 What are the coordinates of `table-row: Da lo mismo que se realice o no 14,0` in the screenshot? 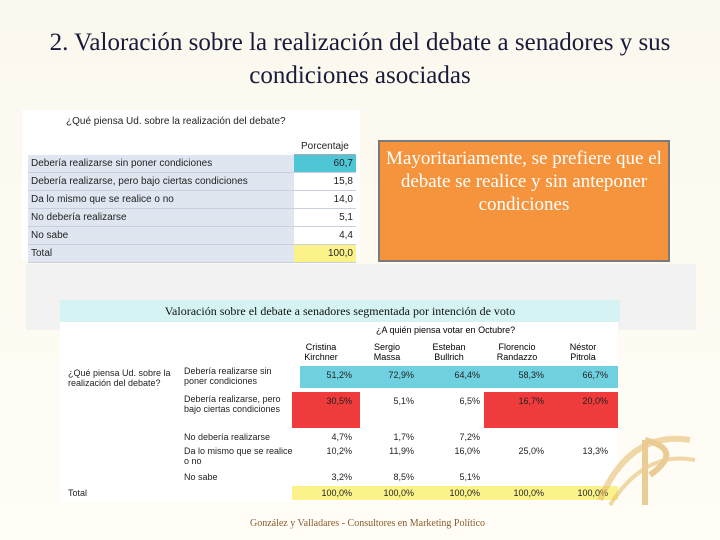 It's located at (192, 199).